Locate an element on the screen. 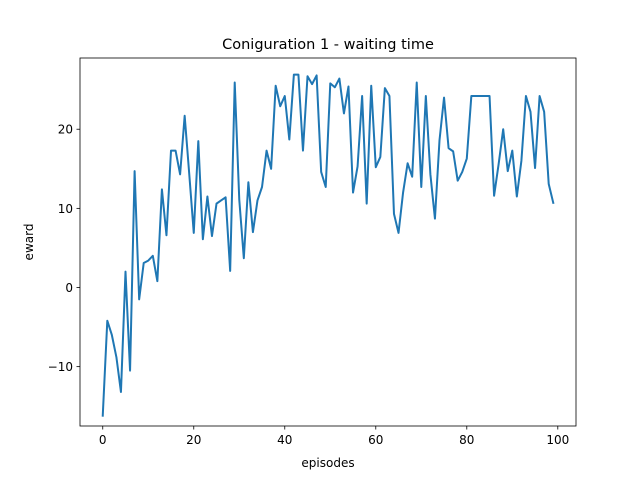 The image size is (640, 480). x-axis-ticks: 0 20 40 60 80 100 is located at coordinates (334, 436).